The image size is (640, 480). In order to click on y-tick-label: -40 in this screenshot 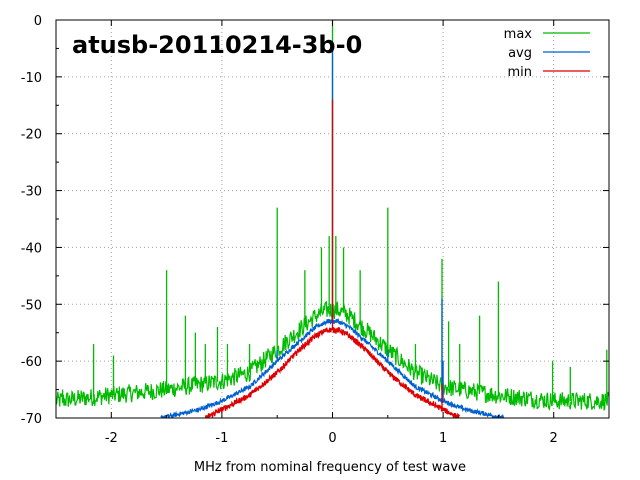, I will do `click(31, 248)`.